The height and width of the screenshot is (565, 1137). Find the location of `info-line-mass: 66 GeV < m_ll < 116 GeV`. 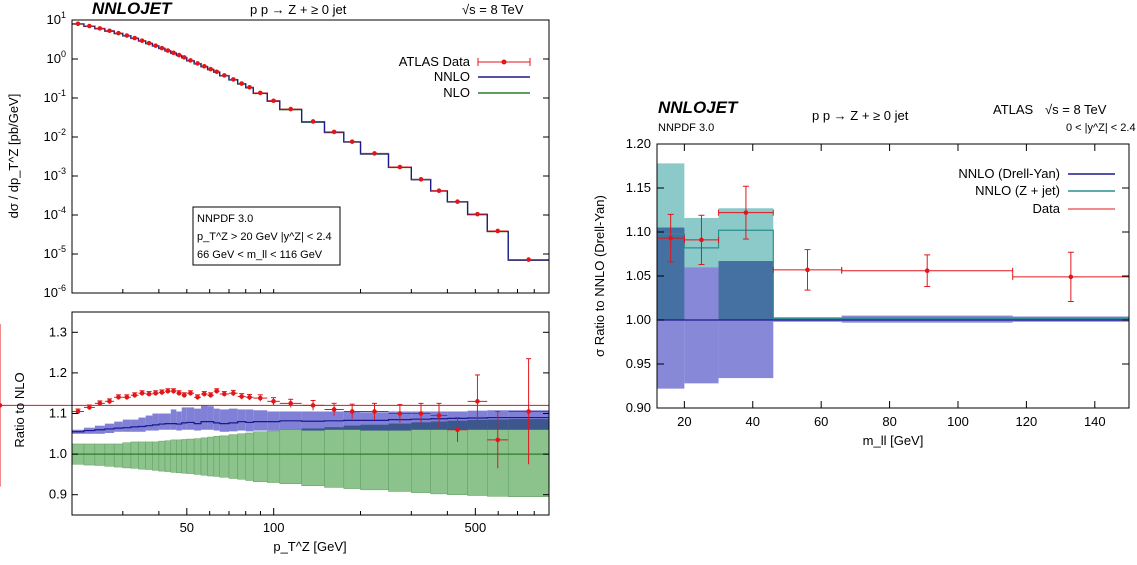

info-line-mass: 66 GeV < m_ll < 116 GeV is located at coordinates (260, 255).